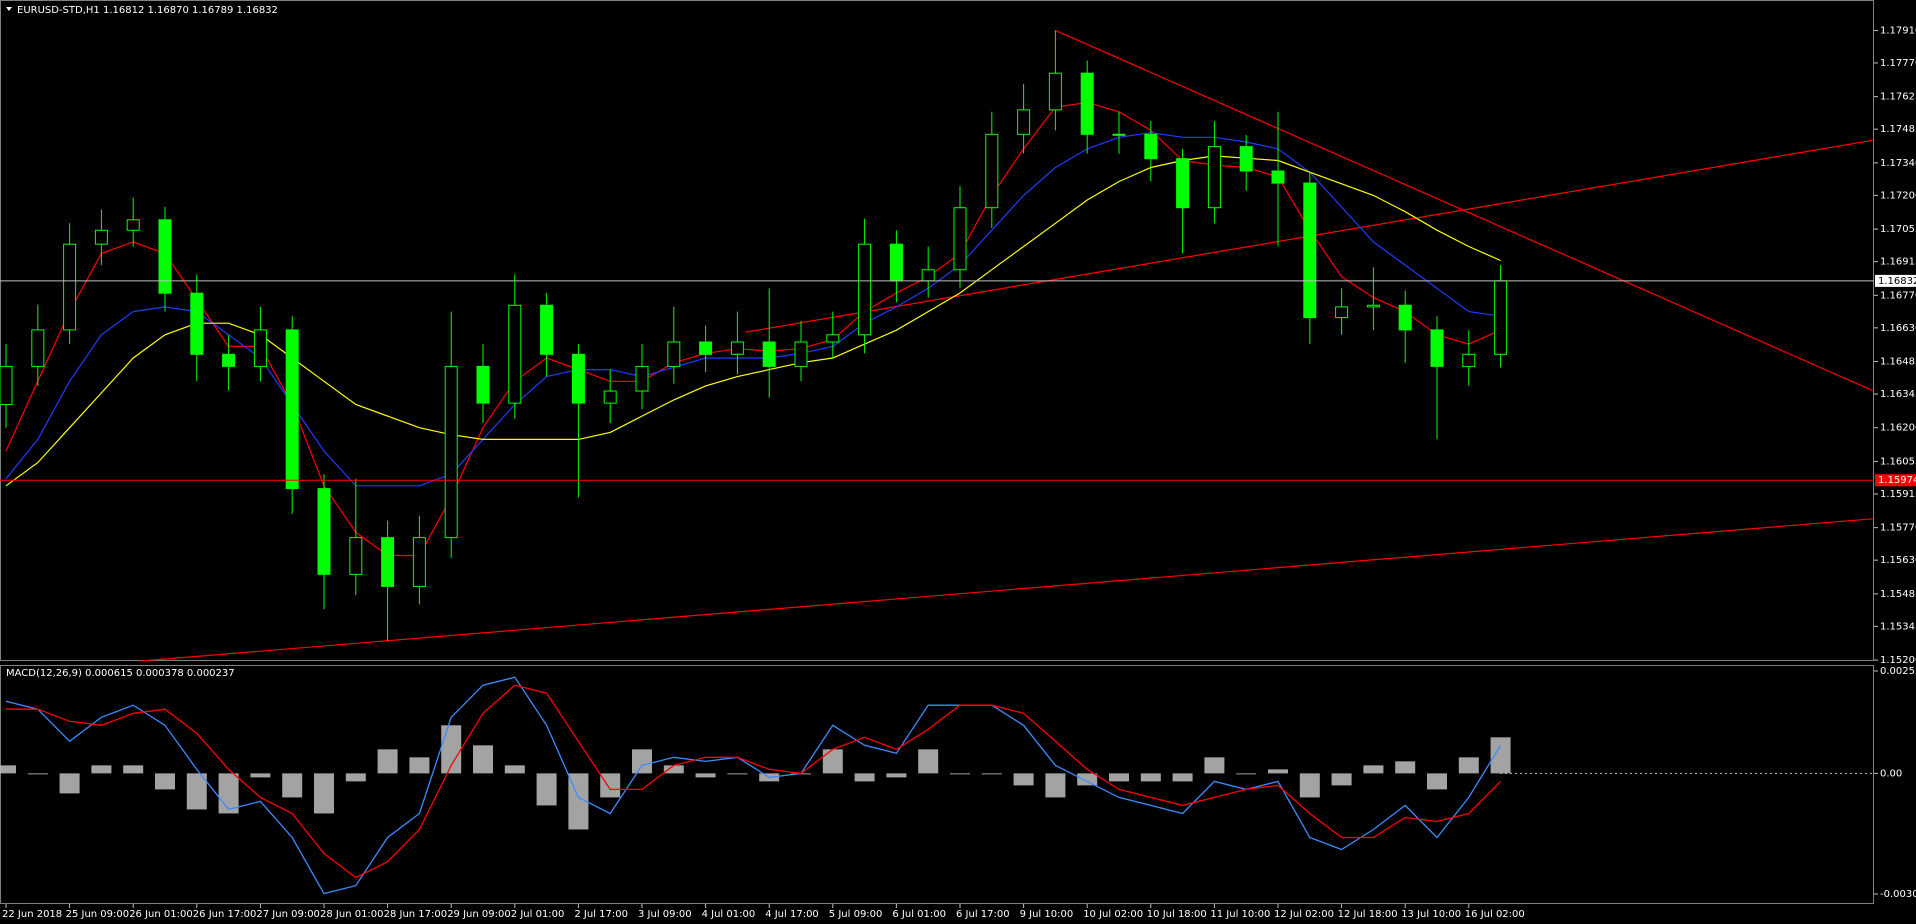 This screenshot has height=924, width=1916. Describe the element at coordinates (1898, 328) in the screenshot. I see `y-tick-label: 1.16630` at that location.